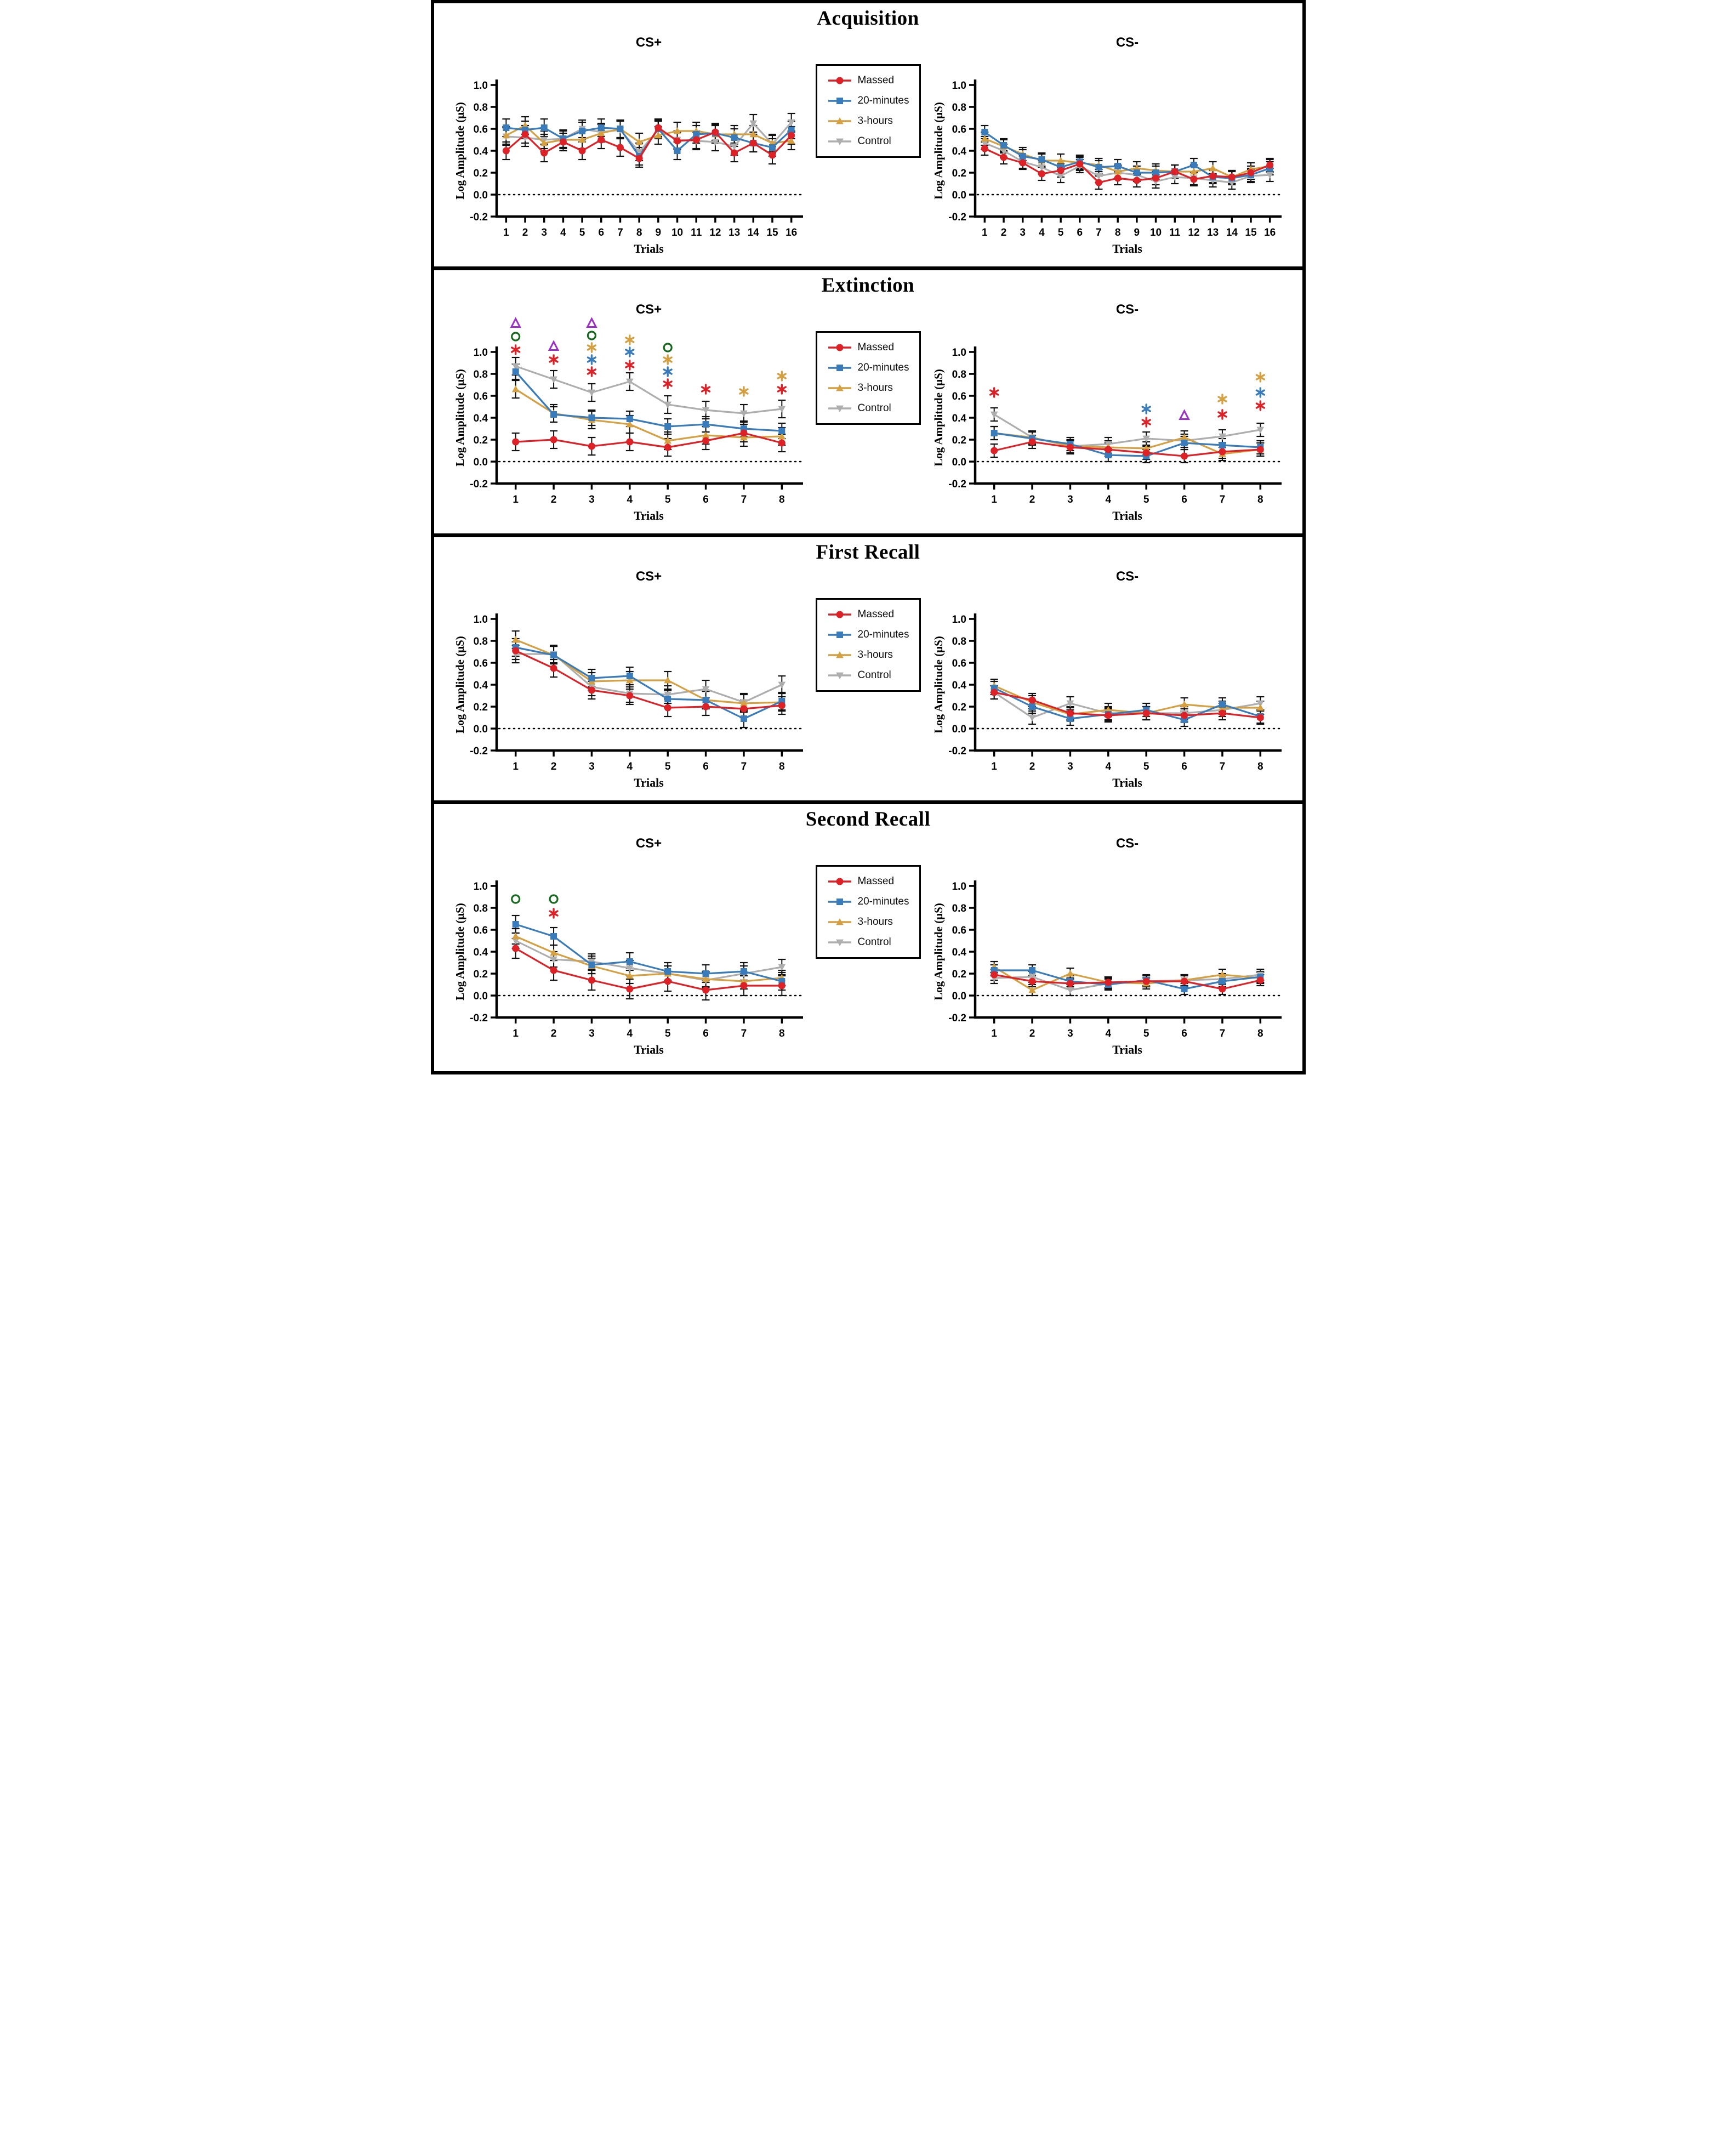 The height and width of the screenshot is (2155, 1736). Describe the element at coordinates (868, 552) in the screenshot. I see `panel-title-first-recall: First Recall` at that location.